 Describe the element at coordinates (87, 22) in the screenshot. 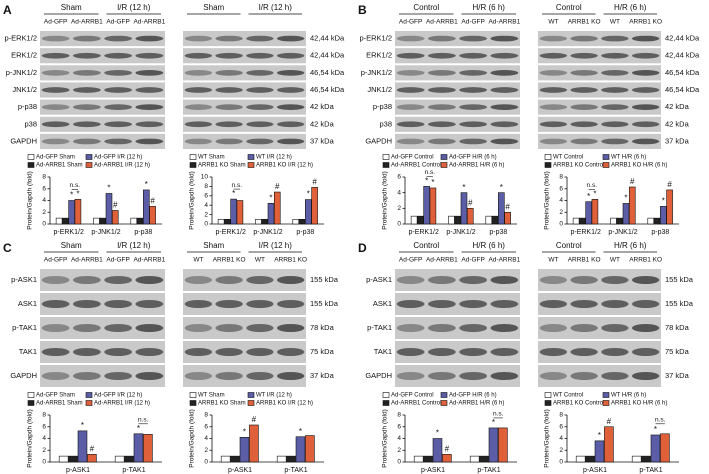

I see `lane-label: Ad-ARRB1` at that location.